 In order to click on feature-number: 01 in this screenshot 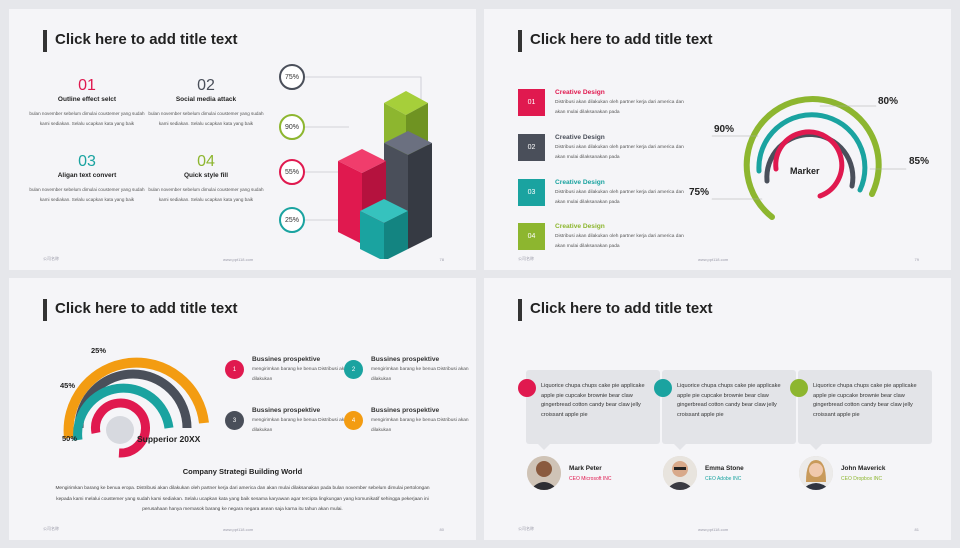, I will do `click(87, 85)`.